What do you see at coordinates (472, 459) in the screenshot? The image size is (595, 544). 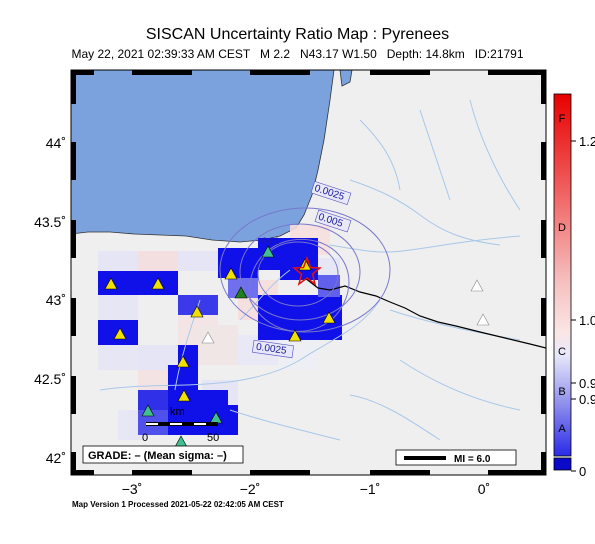 I see `mi-legend-text: MI = 6.0` at bounding box center [472, 459].